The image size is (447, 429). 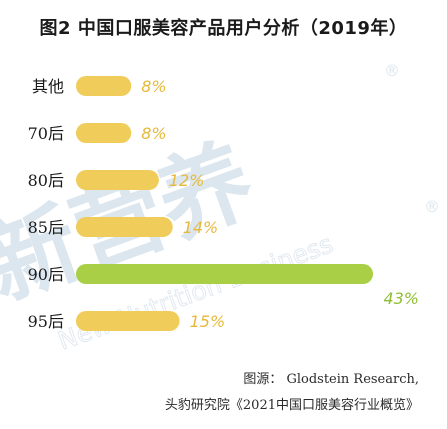 What do you see at coordinates (392, 70) in the screenshot?
I see `watermark-registered-mark: ®` at bounding box center [392, 70].